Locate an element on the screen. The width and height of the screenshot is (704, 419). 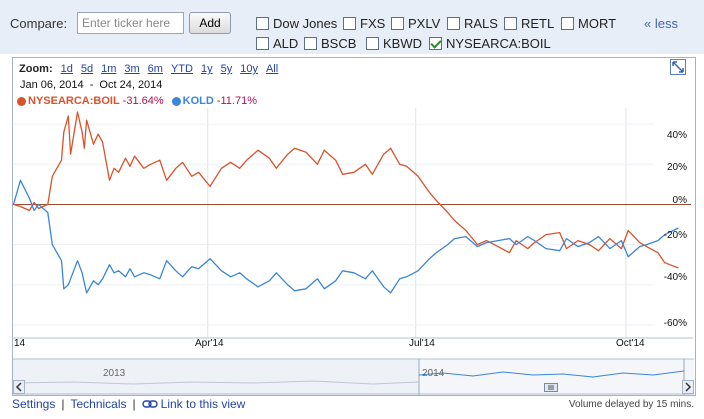
legend-symbol-kold: KOLD is located at coordinates (198, 101).